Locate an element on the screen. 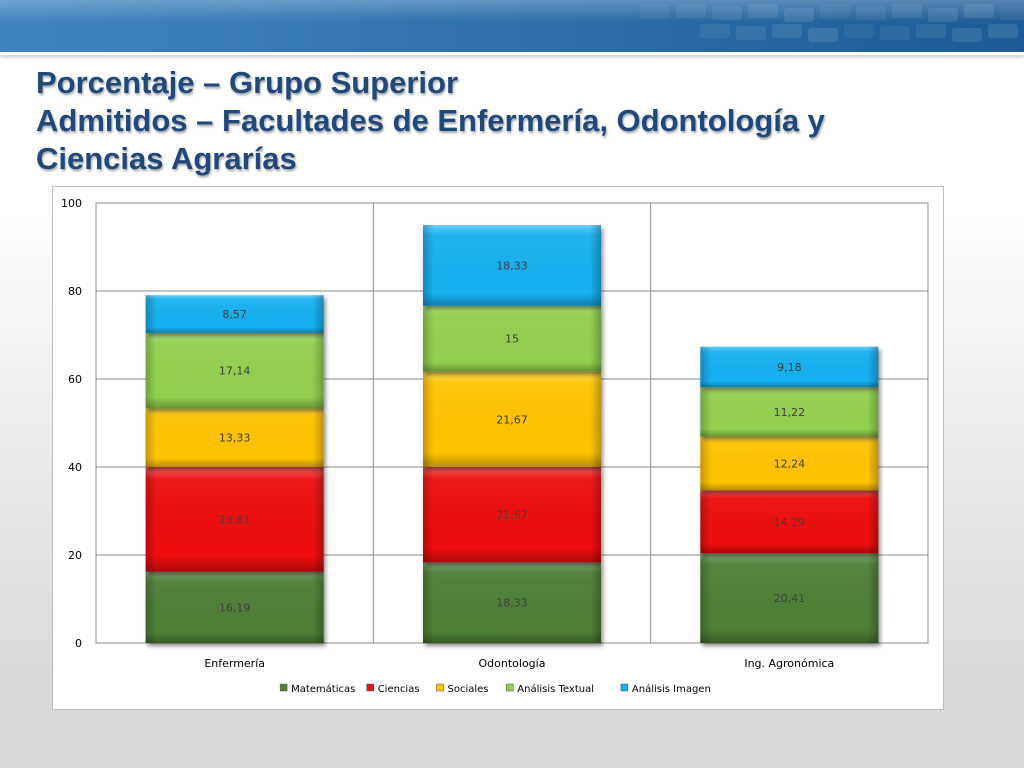 Image resolution: width=1024 pixels, height=768 pixels. legend-item: Ciencias is located at coordinates (393, 689).